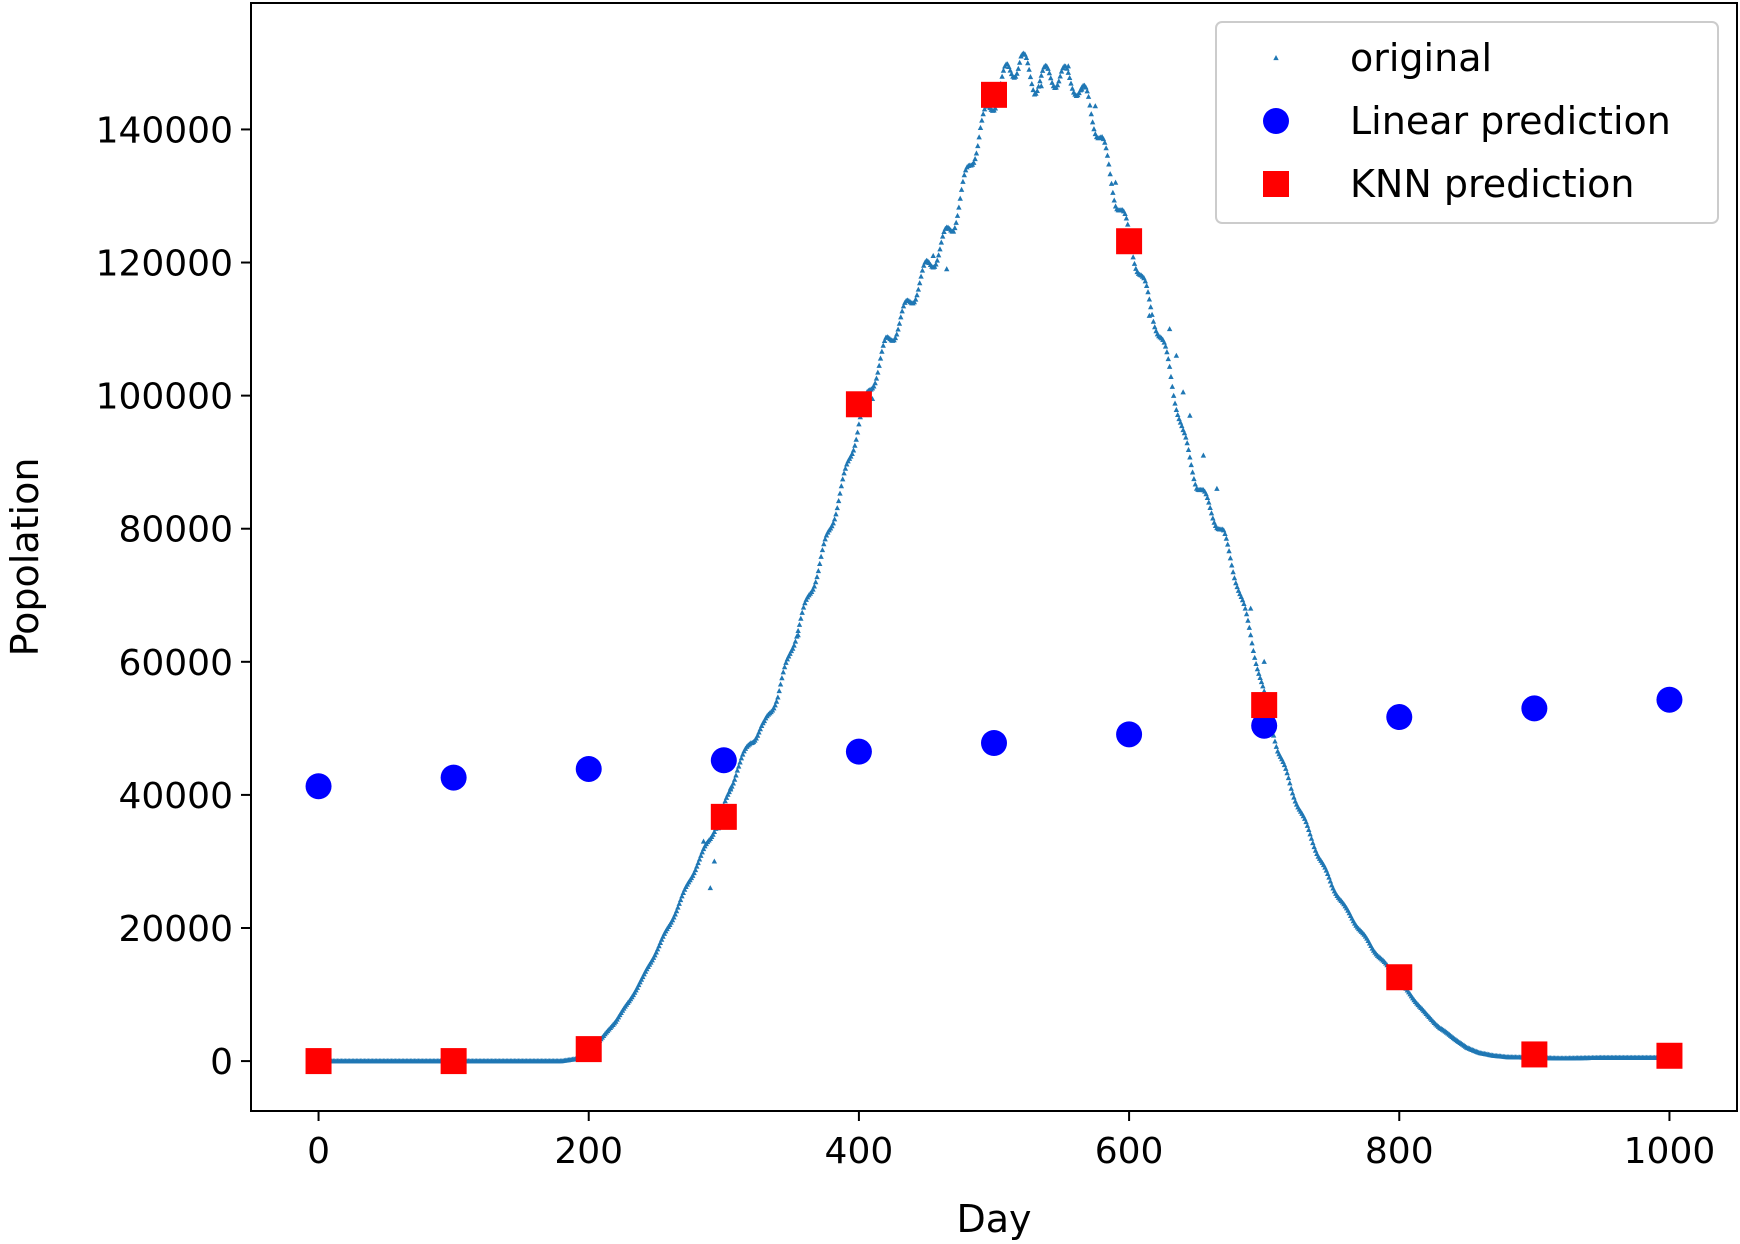 The height and width of the screenshot is (1244, 1740). I want to click on legend-marker-linear-prediction, so click(1276, 121).